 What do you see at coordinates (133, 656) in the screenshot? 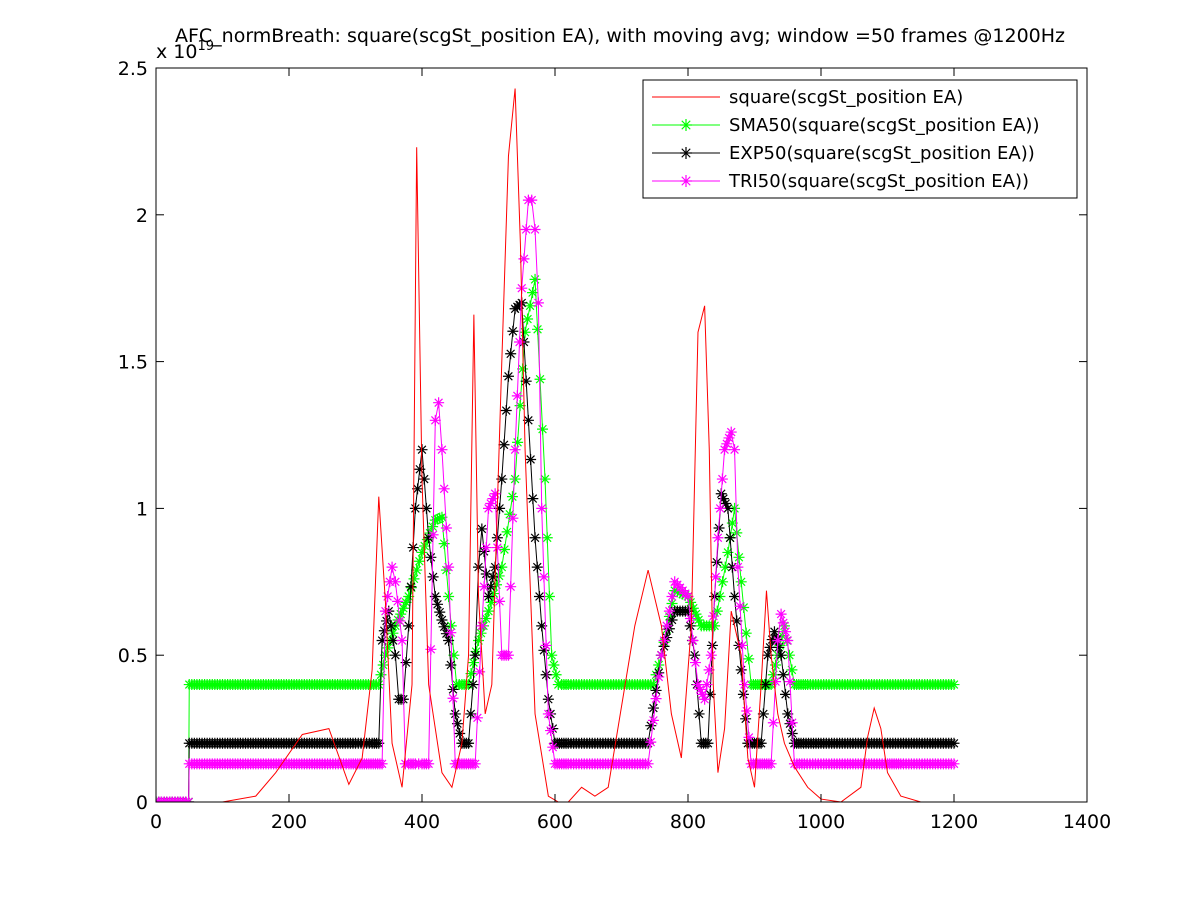
I see `y-tick-label: 0.5` at bounding box center [133, 656].